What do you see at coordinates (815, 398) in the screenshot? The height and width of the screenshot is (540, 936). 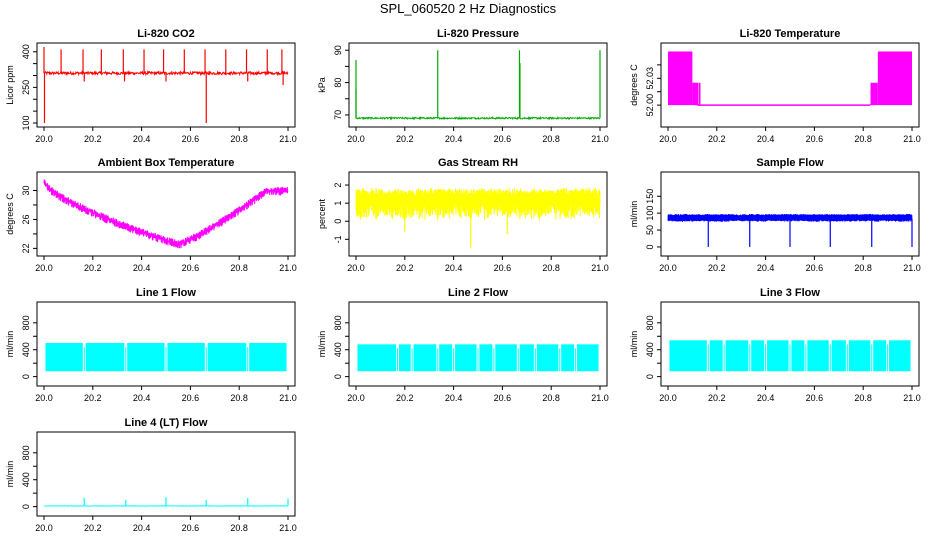 I see `x-tick-label: 20.6` at bounding box center [815, 398].